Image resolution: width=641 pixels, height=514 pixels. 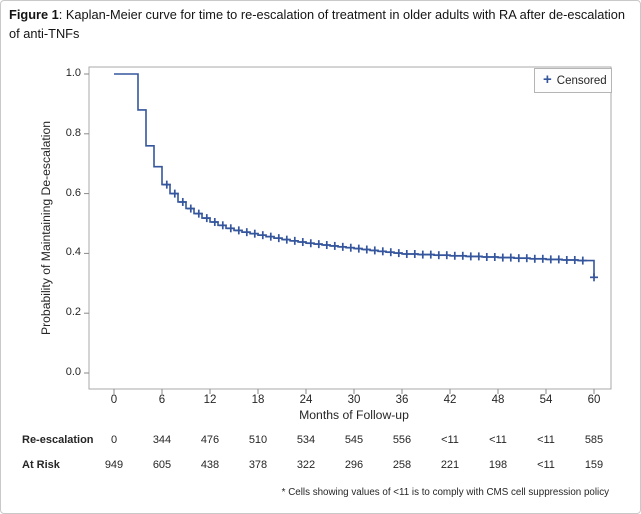 I want to click on y-tick-label: 1.0, so click(x=73, y=73).